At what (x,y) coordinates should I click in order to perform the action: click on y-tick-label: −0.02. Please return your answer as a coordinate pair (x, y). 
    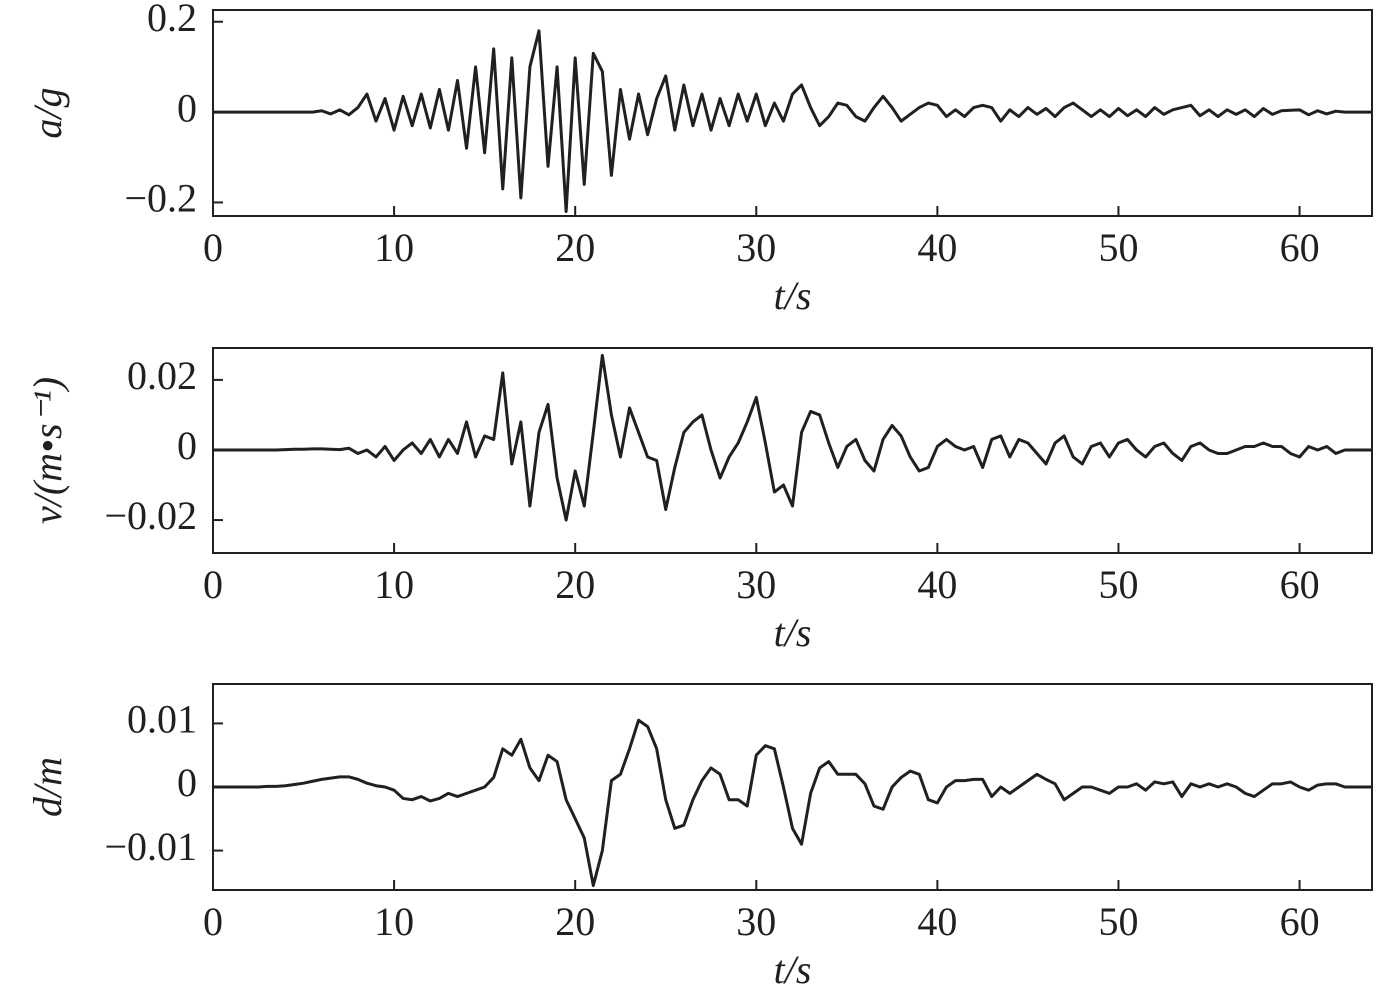
    Looking at the image, I should click on (150, 515).